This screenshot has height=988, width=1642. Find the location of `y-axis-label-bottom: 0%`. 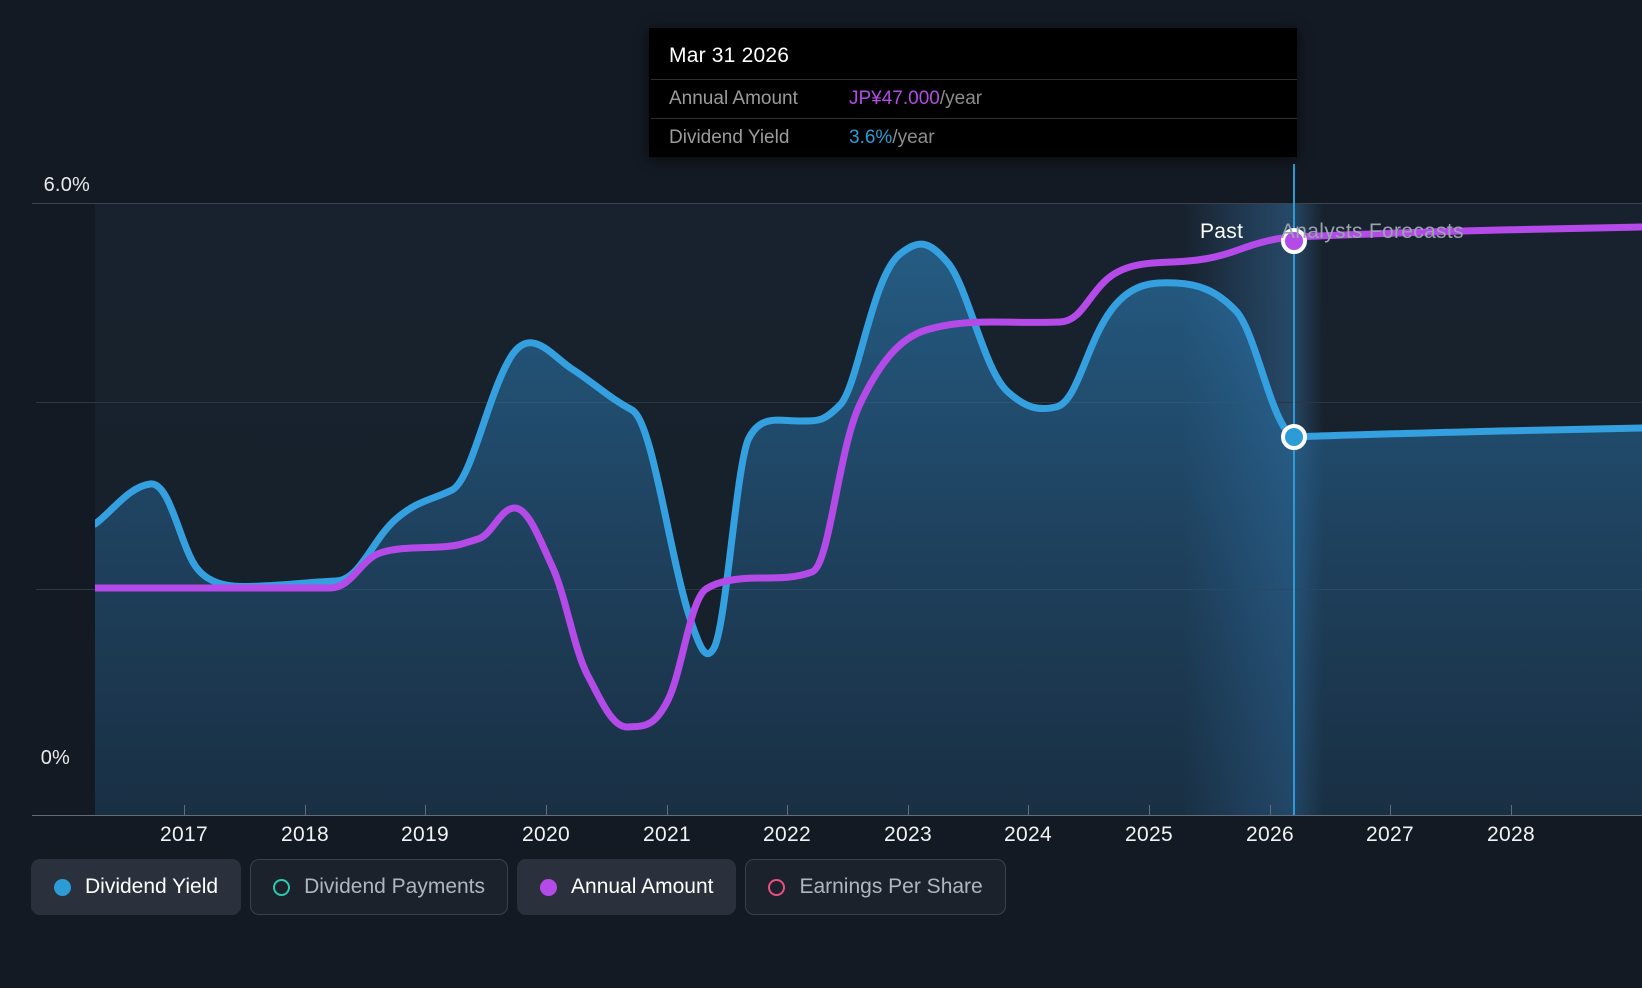

y-axis-label-bottom: 0% is located at coordinates (55, 758).